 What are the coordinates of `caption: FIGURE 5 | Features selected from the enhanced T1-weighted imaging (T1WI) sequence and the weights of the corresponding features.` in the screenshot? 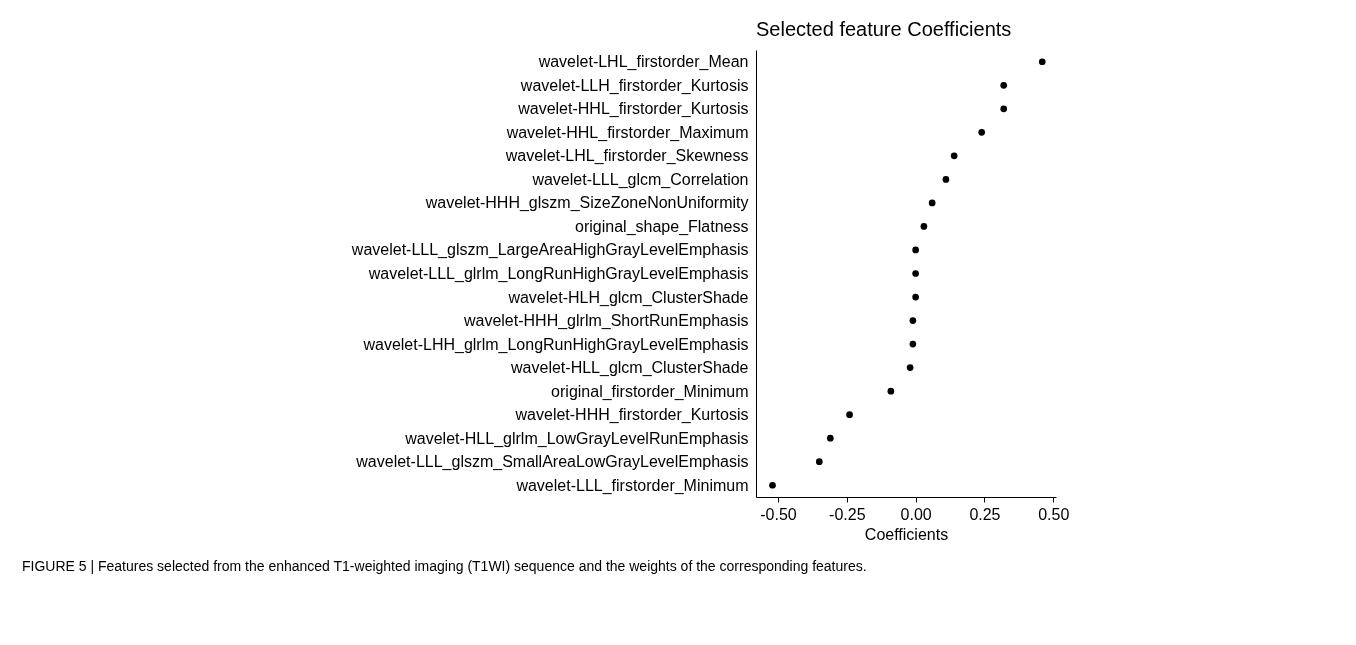 It's located at (444, 566).